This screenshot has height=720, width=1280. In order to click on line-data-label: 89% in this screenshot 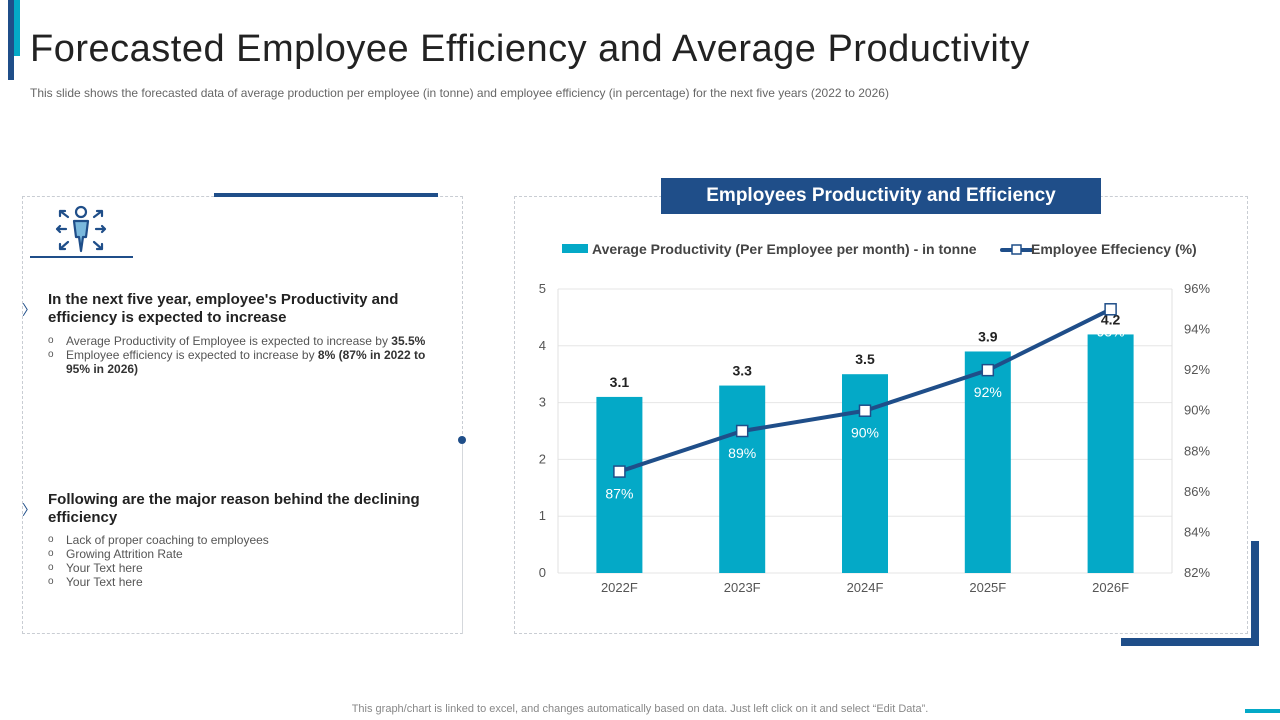, I will do `click(742, 453)`.